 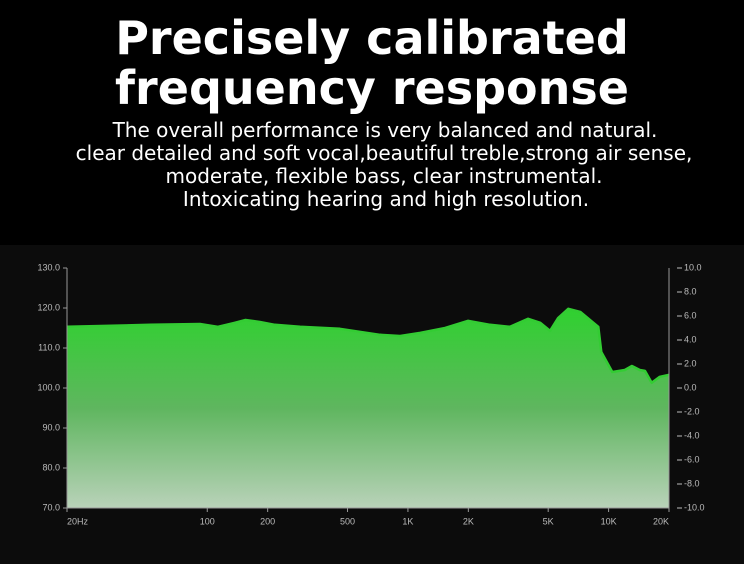 What do you see at coordinates (661, 521) in the screenshot?
I see `x-tick-label: 20K` at bounding box center [661, 521].